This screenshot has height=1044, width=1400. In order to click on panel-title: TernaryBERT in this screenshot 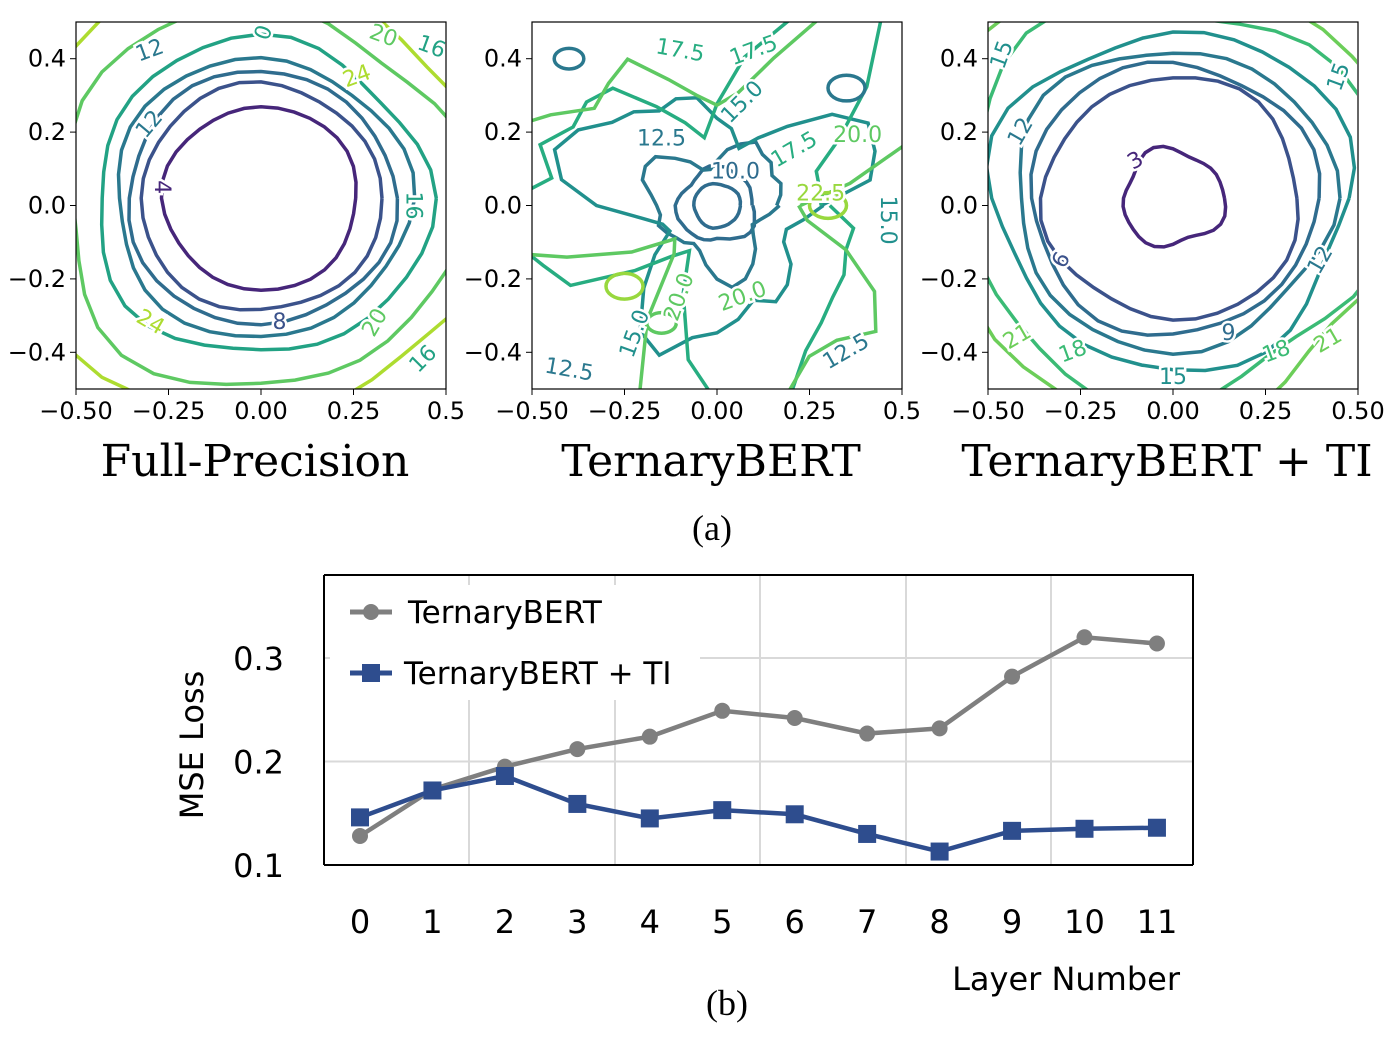, I will do `click(711, 461)`.